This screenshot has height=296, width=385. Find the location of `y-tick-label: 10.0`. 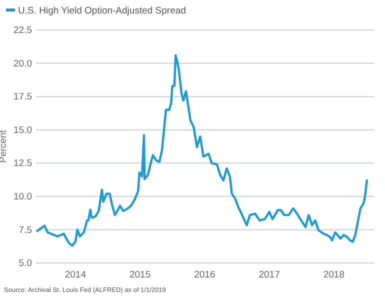

y-tick-label: 10.0 is located at coordinates (23, 196).